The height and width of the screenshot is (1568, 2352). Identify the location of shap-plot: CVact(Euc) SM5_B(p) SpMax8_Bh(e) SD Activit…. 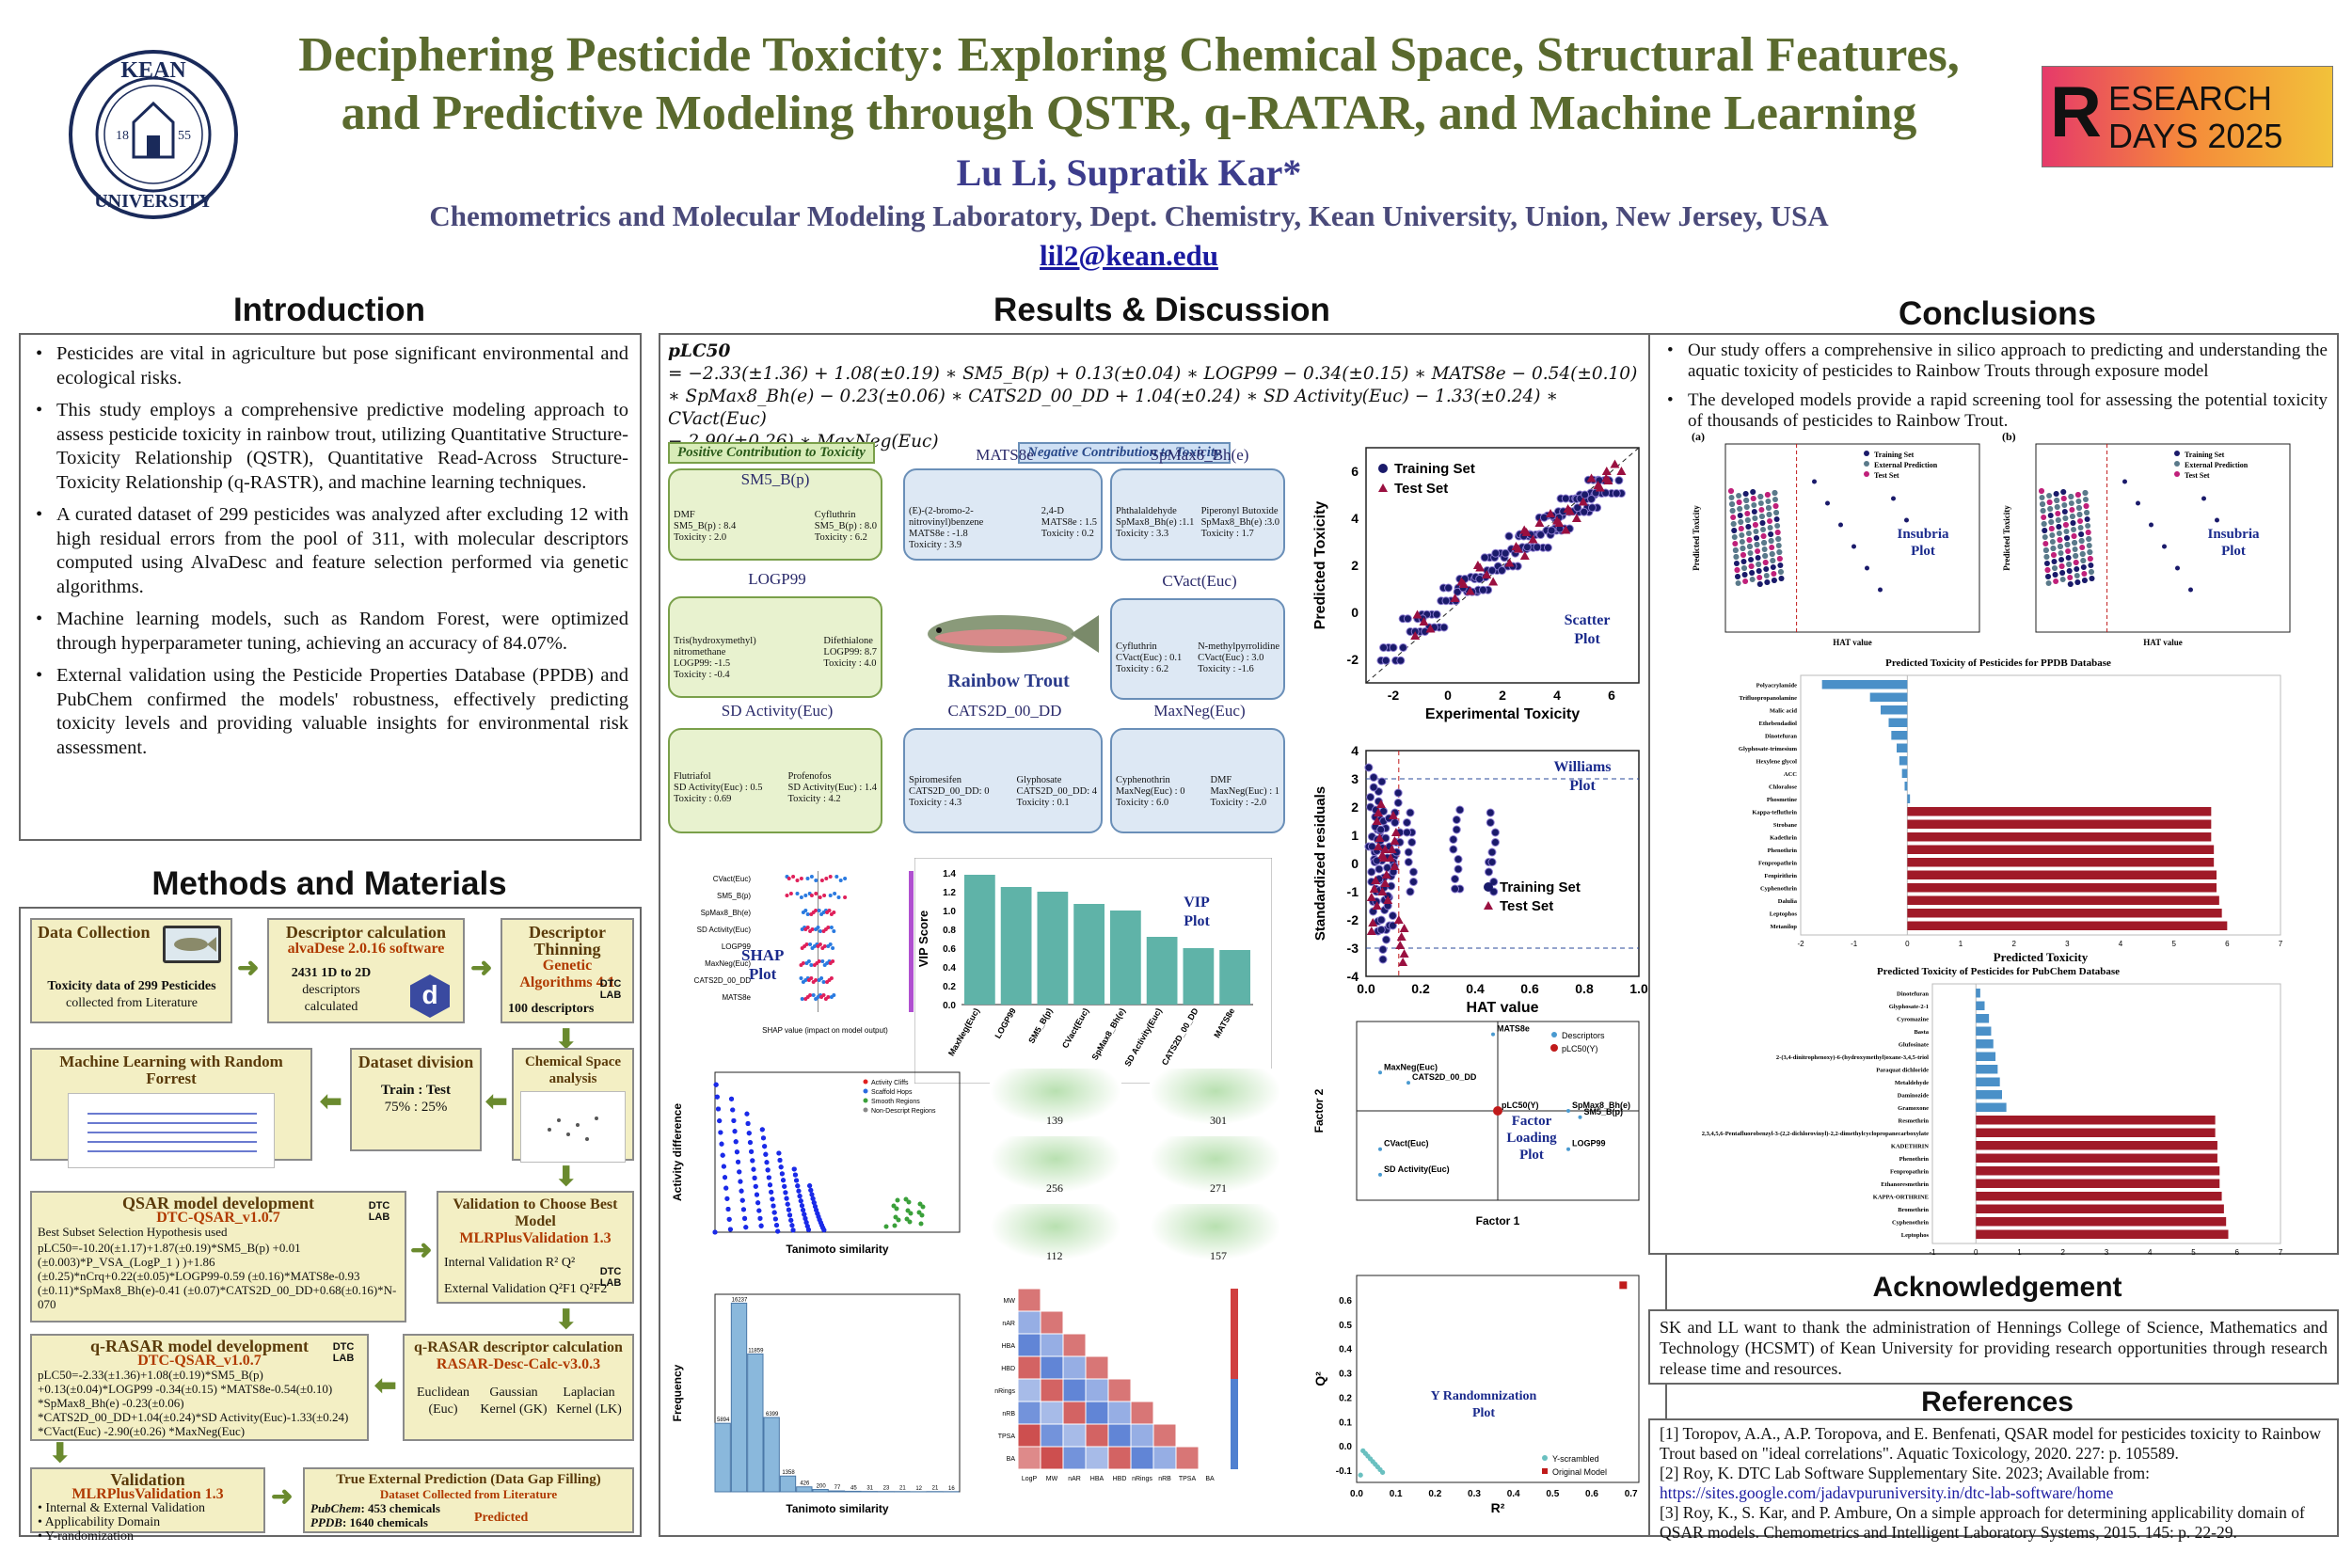
(804, 953).